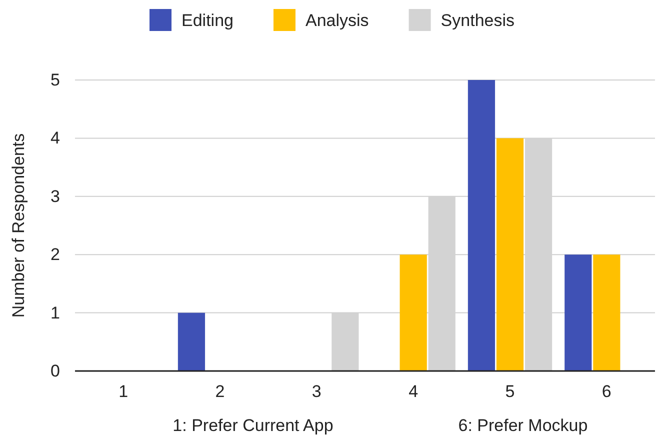  Describe the element at coordinates (607, 392) in the screenshot. I see `x-tick-label: 6` at that location.